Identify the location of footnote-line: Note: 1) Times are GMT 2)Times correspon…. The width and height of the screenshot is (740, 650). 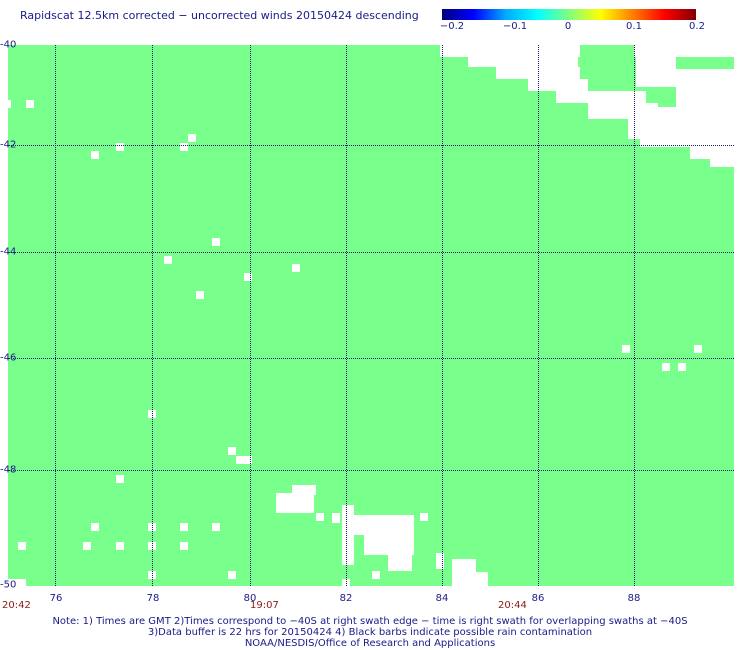
(370, 621).